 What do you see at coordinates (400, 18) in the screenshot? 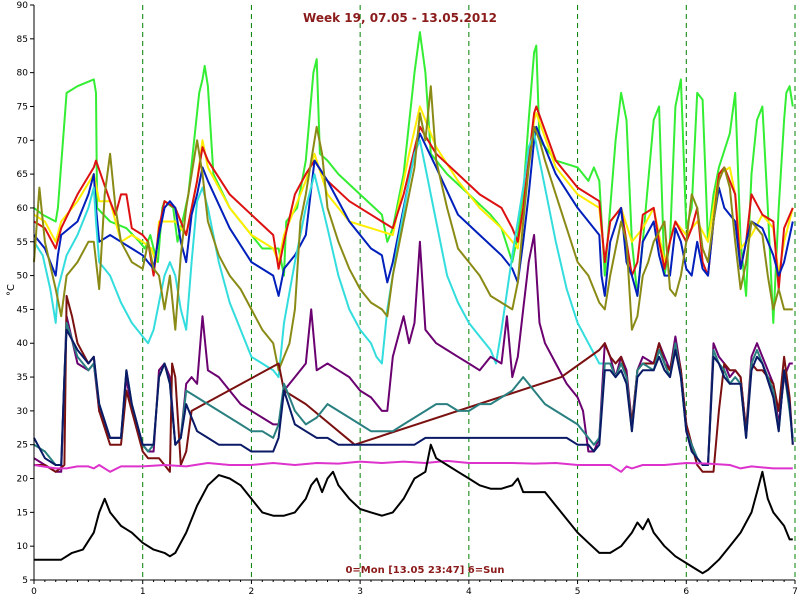
I see `chart-title: Week 19, 07.05 - 13.05.2012` at bounding box center [400, 18].